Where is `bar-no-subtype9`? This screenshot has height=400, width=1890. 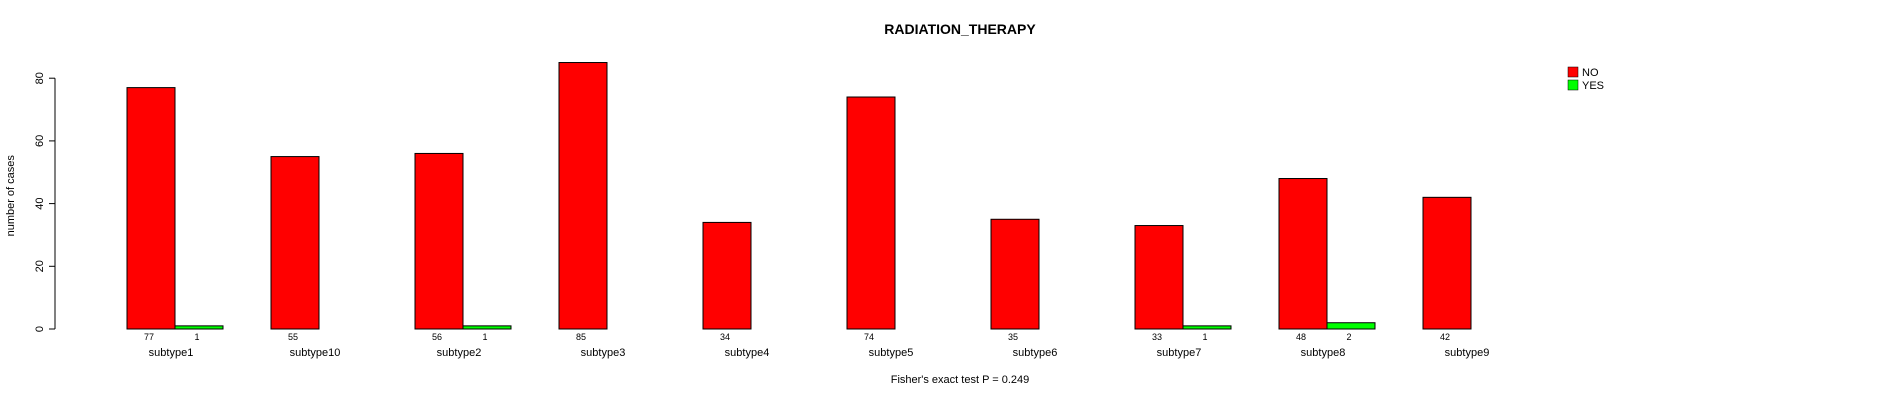
bar-no-subtype9 is located at coordinates (1447, 263).